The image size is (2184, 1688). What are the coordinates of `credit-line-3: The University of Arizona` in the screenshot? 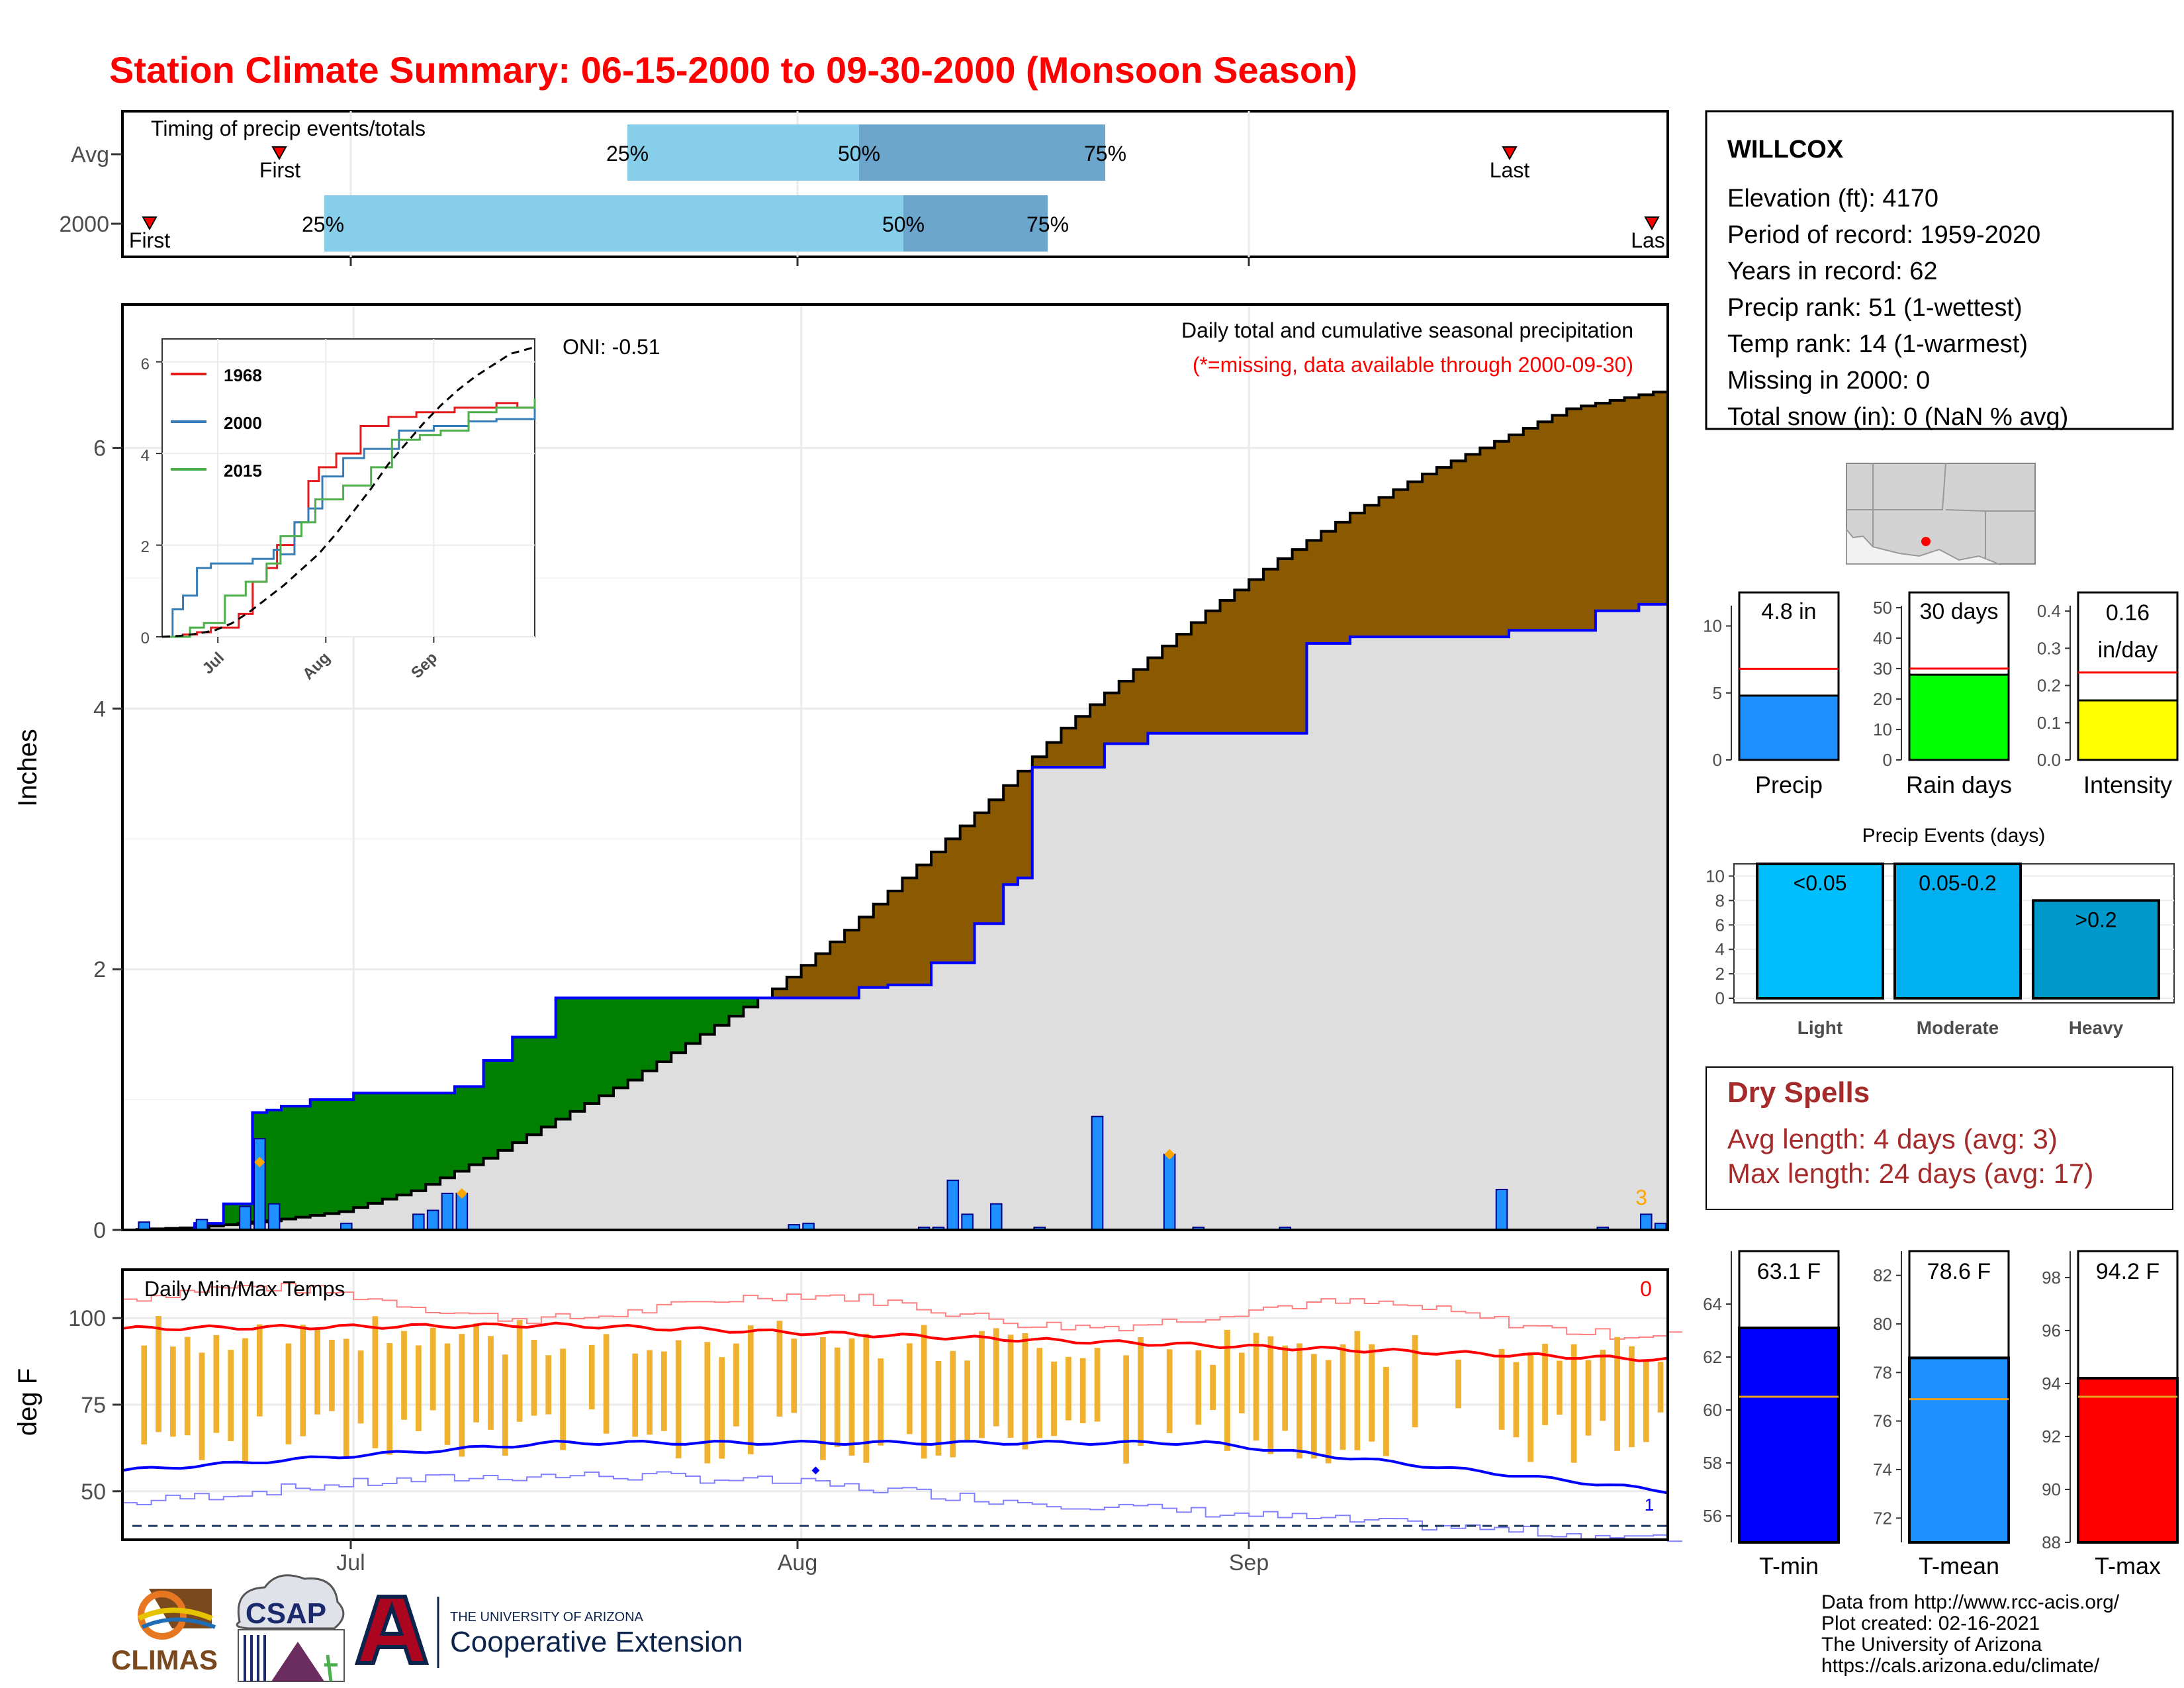 It's located at (1931, 1645).